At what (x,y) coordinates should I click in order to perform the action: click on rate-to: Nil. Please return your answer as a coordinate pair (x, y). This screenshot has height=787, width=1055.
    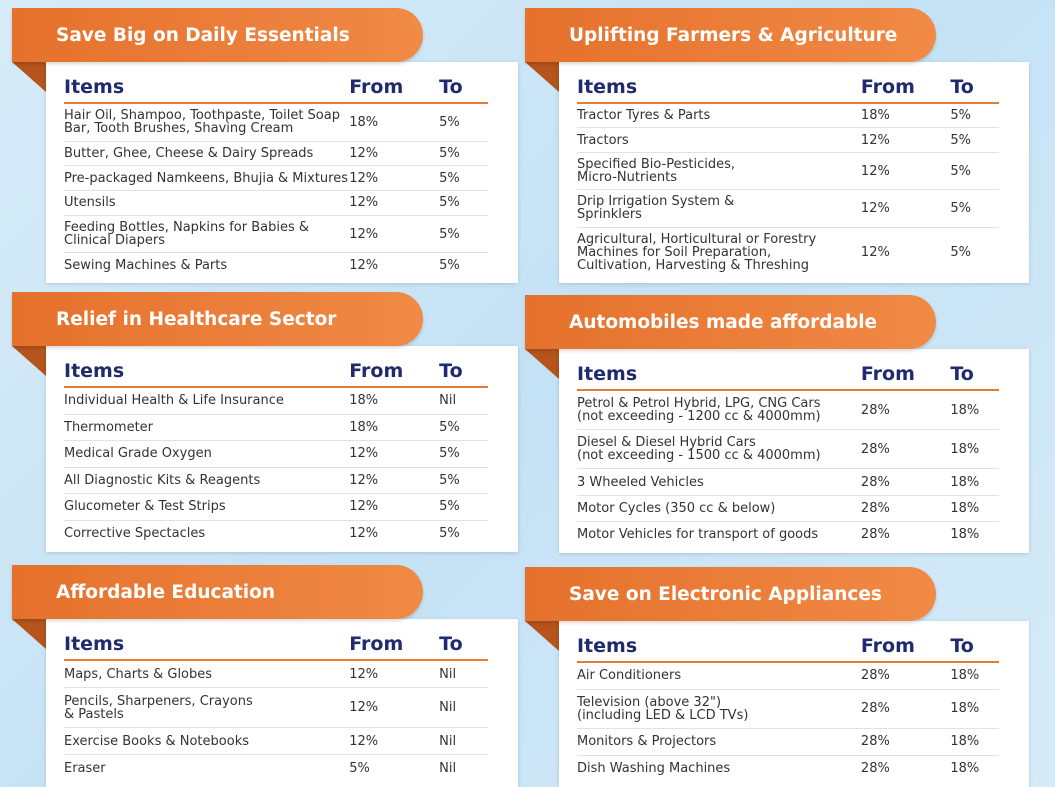
    Looking at the image, I should click on (448, 707).